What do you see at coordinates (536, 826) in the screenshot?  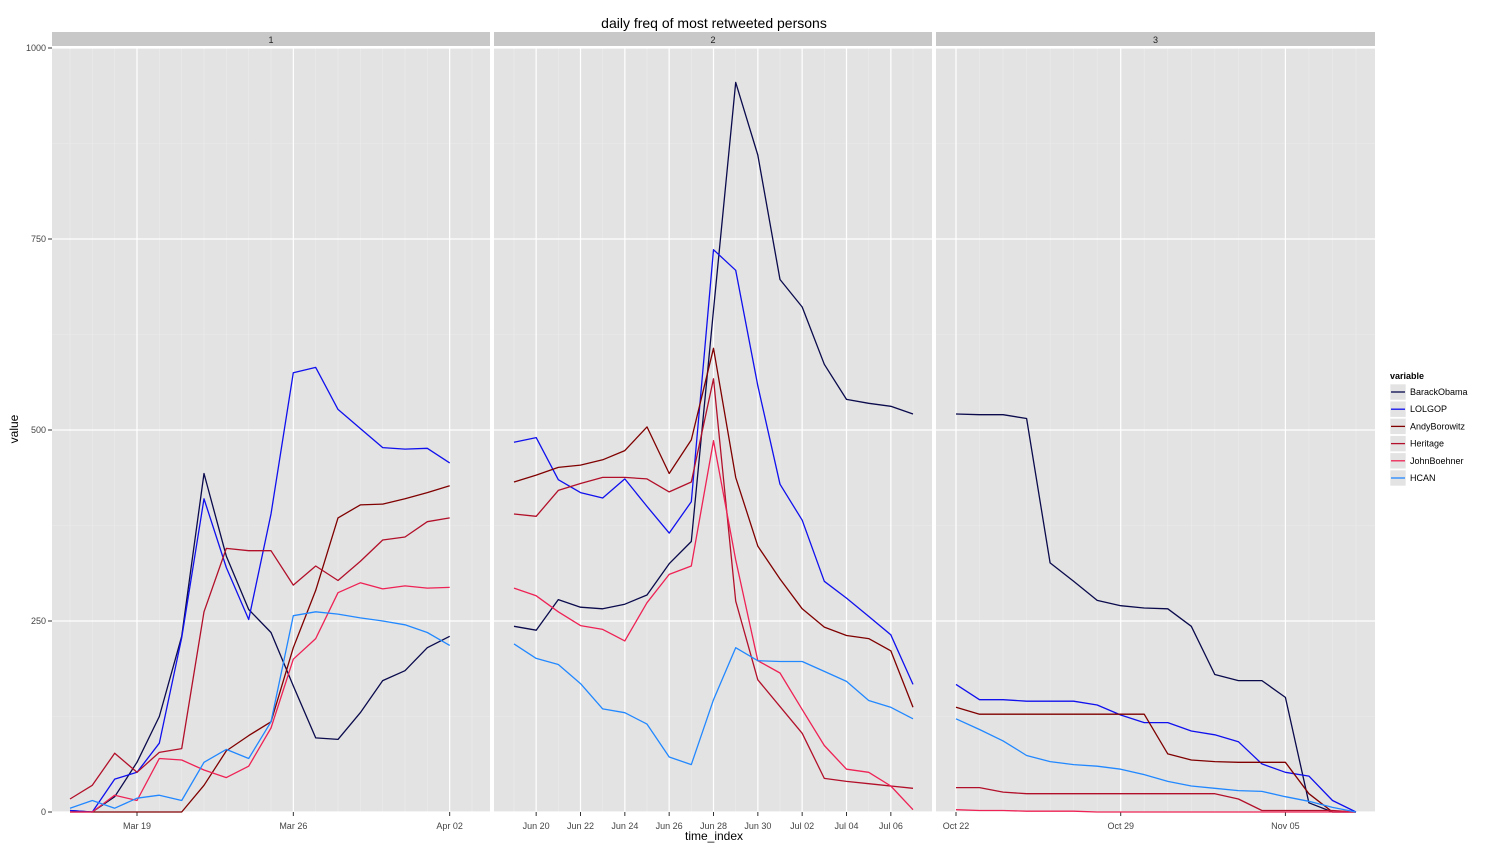 I see `x-tick-label: Jun 20` at bounding box center [536, 826].